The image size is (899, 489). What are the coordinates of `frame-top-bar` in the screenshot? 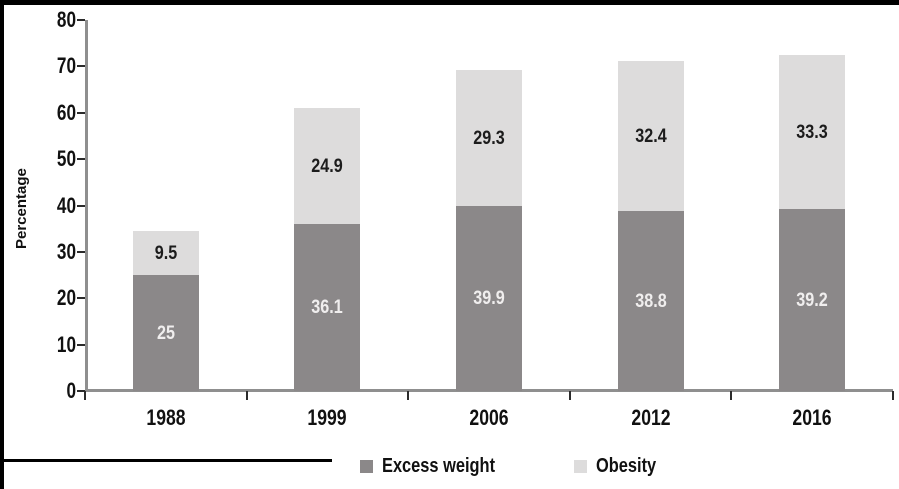 It's located at (449, 2).